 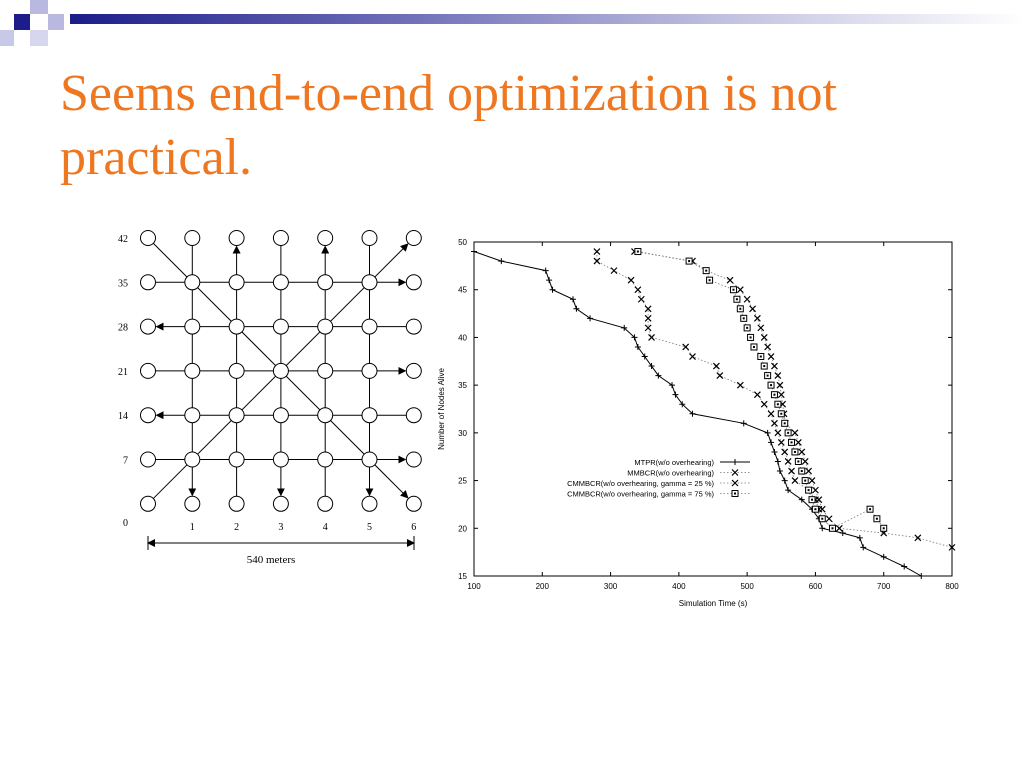 I want to click on grid-x-tick-label: 6, so click(x=413, y=527).